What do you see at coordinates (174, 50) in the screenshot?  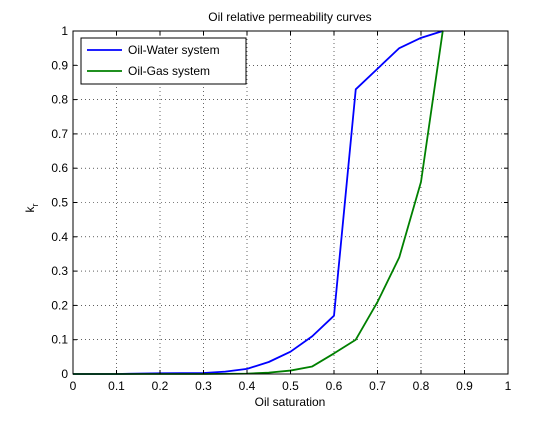 I see `legend-label-1: Oil-Water system` at bounding box center [174, 50].